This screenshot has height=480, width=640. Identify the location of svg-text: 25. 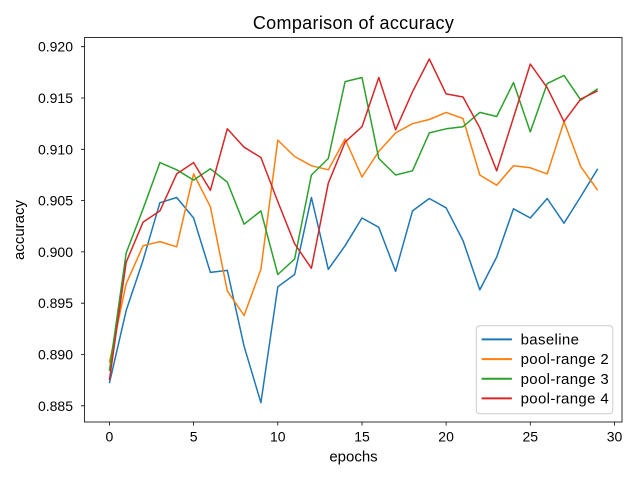
(531, 437).